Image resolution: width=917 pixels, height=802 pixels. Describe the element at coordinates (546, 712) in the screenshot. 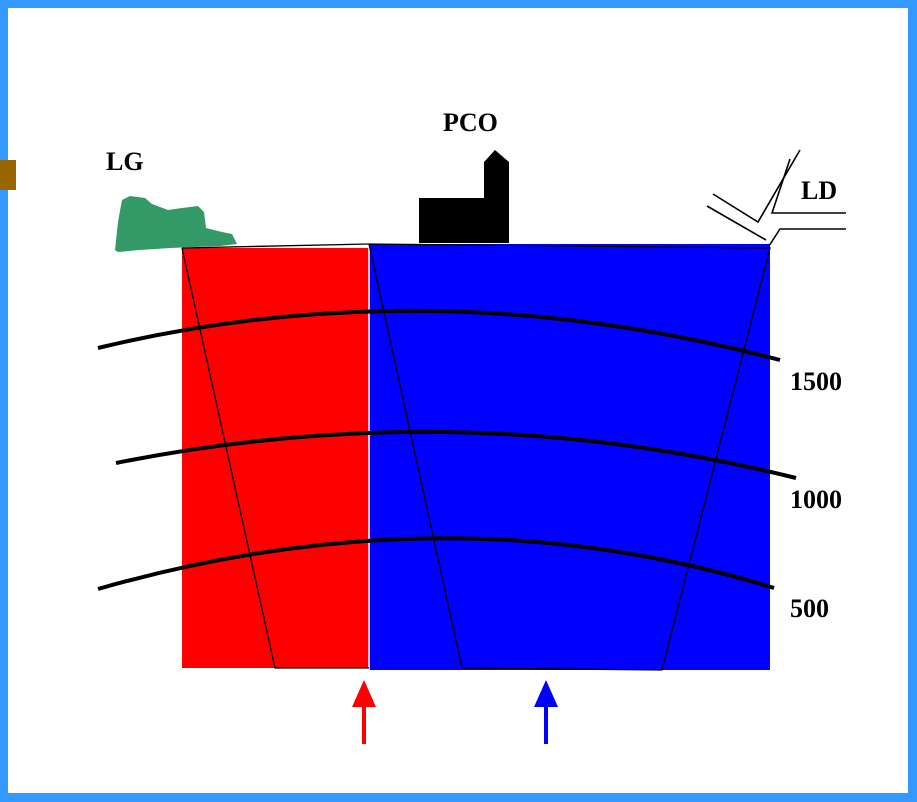

I see `right-arrow` at that location.